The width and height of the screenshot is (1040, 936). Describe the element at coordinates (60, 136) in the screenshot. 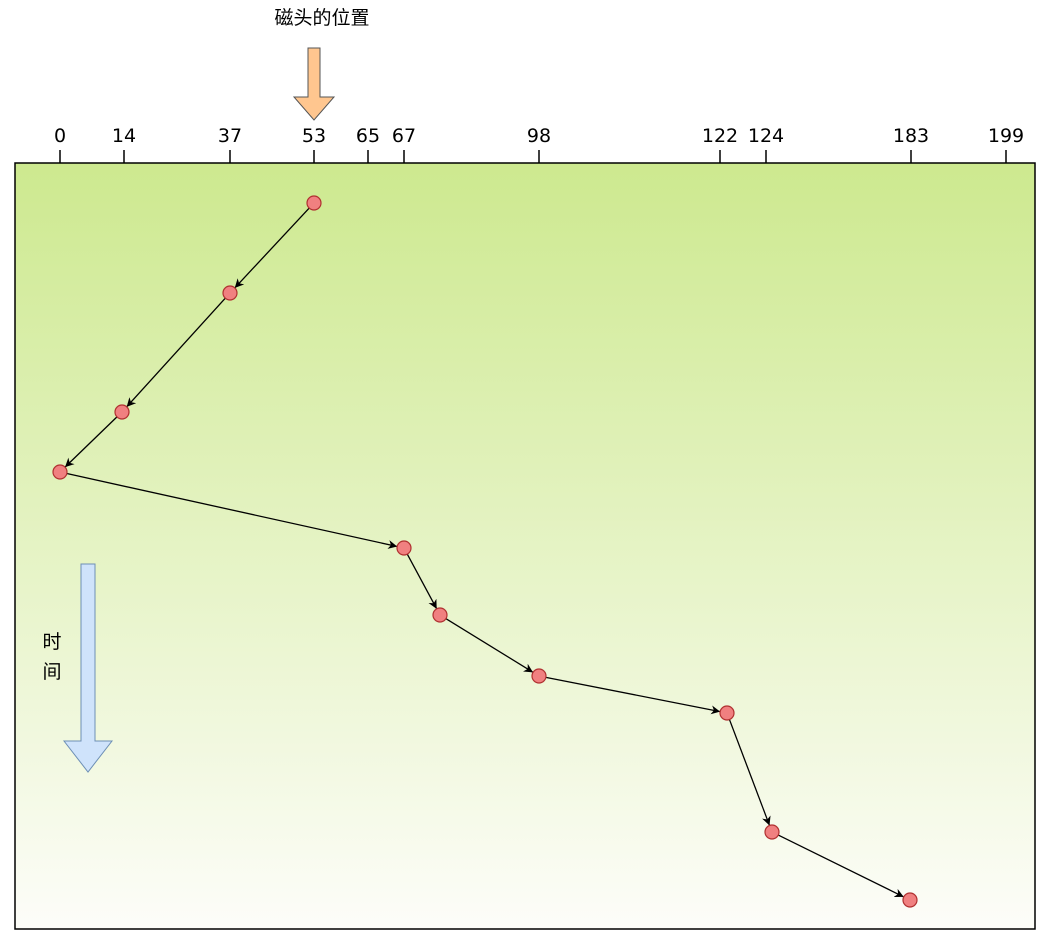

I see `tick-label: 0` at that location.